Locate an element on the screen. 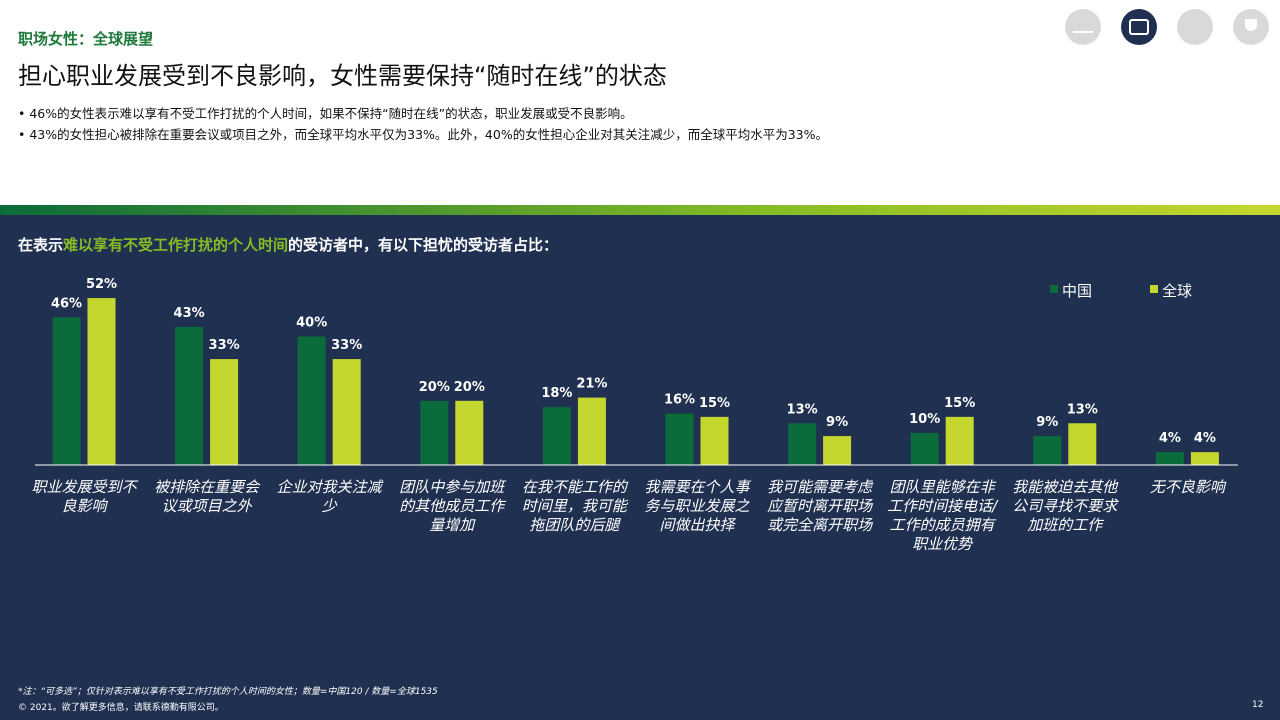  category-label: 团队里能够在非工作时间接电话/工作的成员拥有职业优势 is located at coordinates (942, 515).